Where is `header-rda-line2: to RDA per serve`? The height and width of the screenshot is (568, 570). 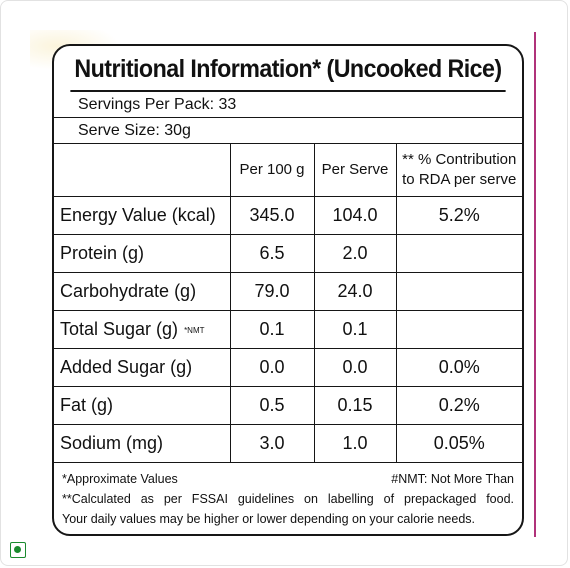 header-rda-line2: to RDA per serve is located at coordinates (459, 179).